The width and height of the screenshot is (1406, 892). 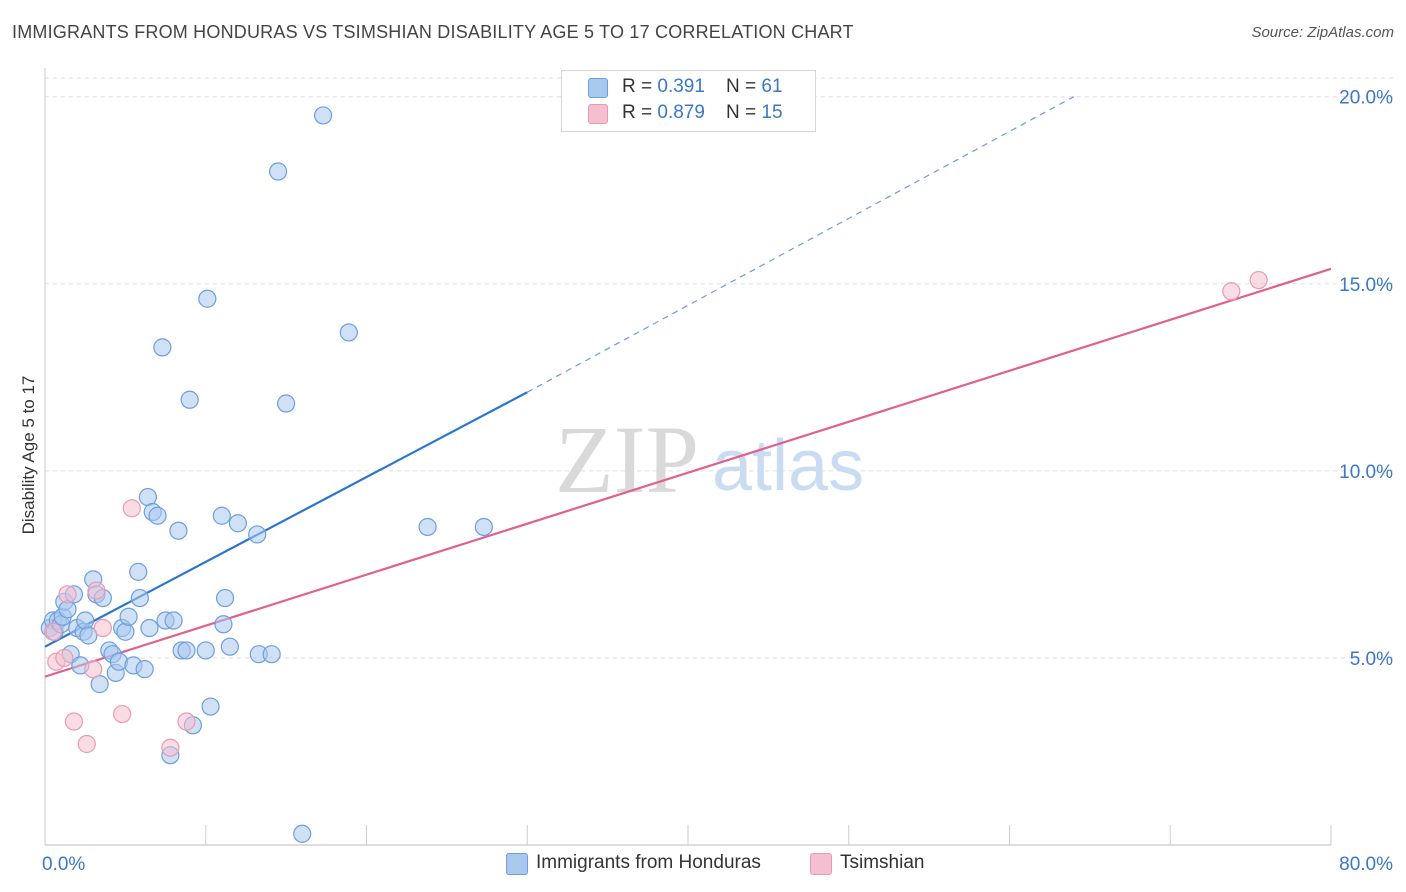 What do you see at coordinates (1366, 472) in the screenshot?
I see `y-tick-label: 10.0%` at bounding box center [1366, 472].